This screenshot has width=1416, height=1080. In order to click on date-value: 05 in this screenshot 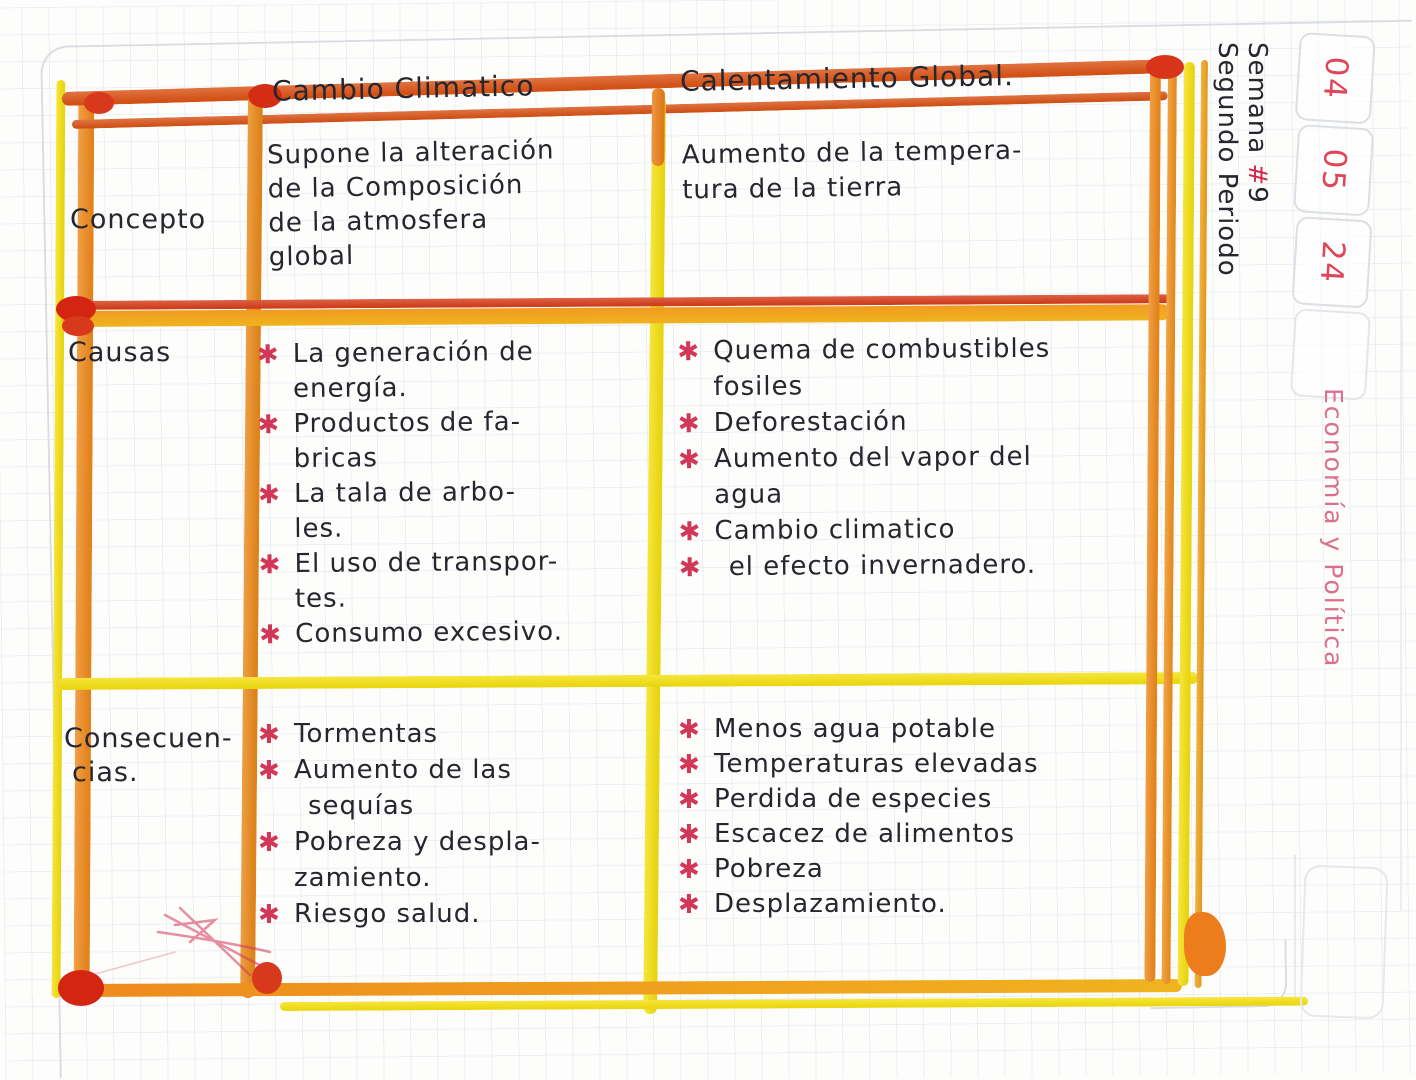, I will do `click(1333, 170)`.